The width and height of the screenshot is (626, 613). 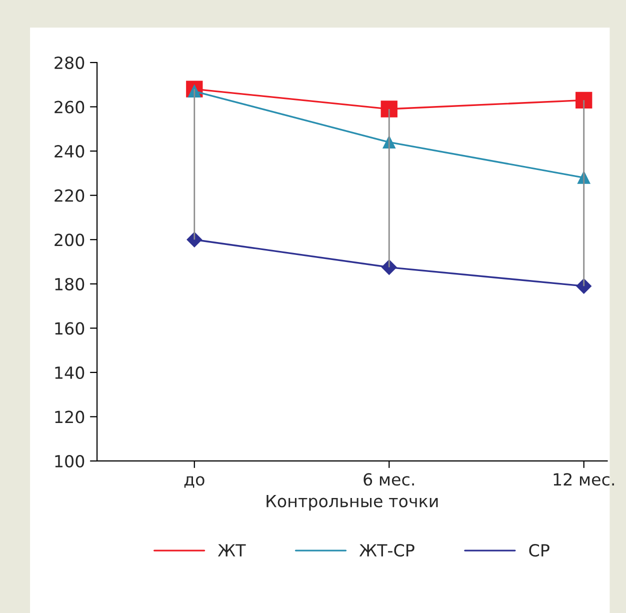 What do you see at coordinates (69, 328) in the screenshot?
I see `y-tick-label: 160` at bounding box center [69, 328].